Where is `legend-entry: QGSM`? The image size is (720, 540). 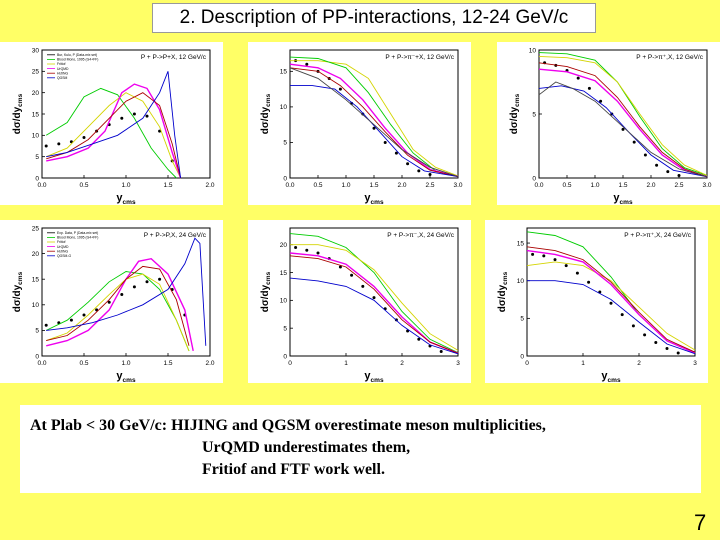
legend-entry: QGSM is located at coordinates (62, 78).